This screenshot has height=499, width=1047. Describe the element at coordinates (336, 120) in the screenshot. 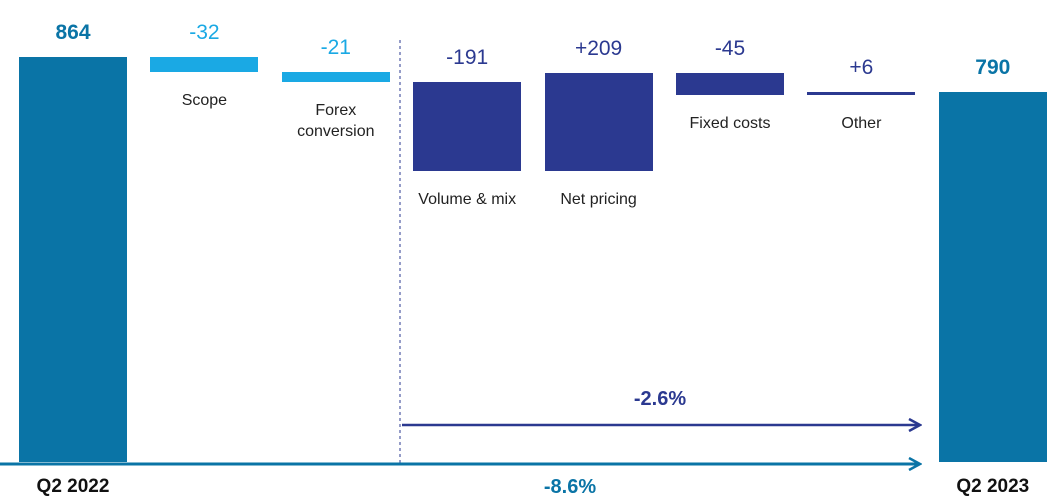

I see `category-label: Forex conversion` at that location.